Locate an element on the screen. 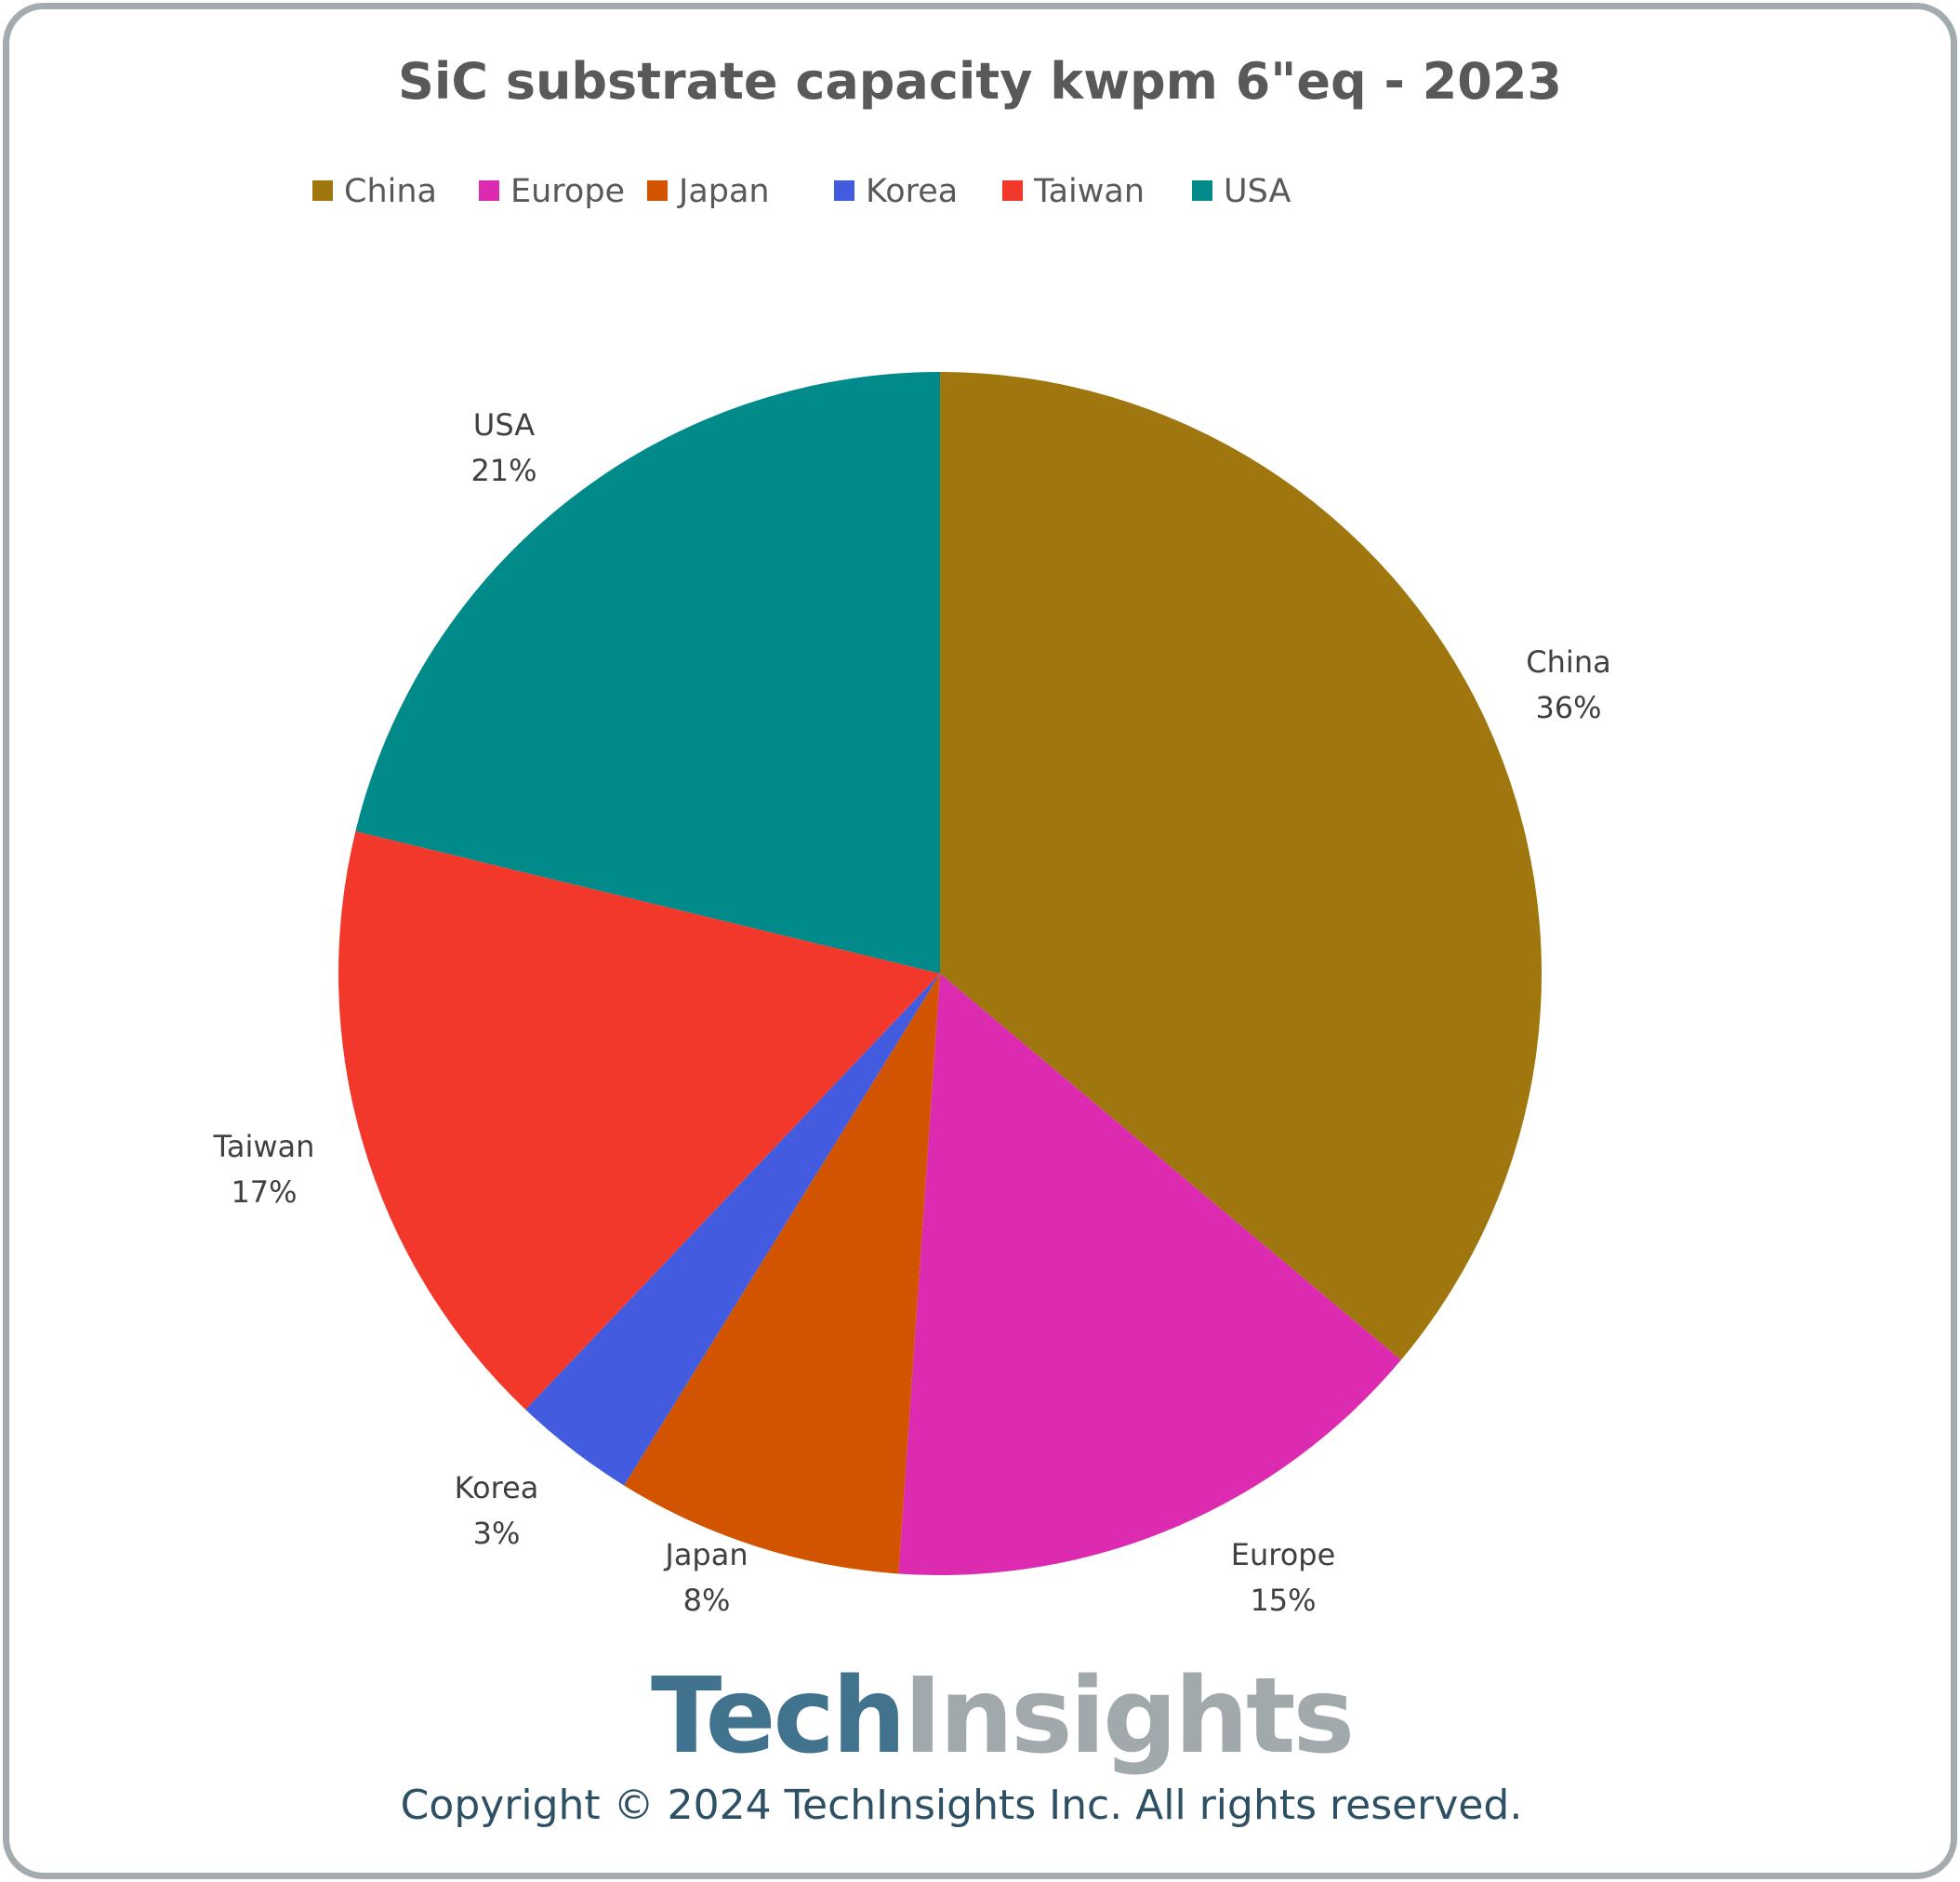  legend-label: Korea is located at coordinates (912, 191).